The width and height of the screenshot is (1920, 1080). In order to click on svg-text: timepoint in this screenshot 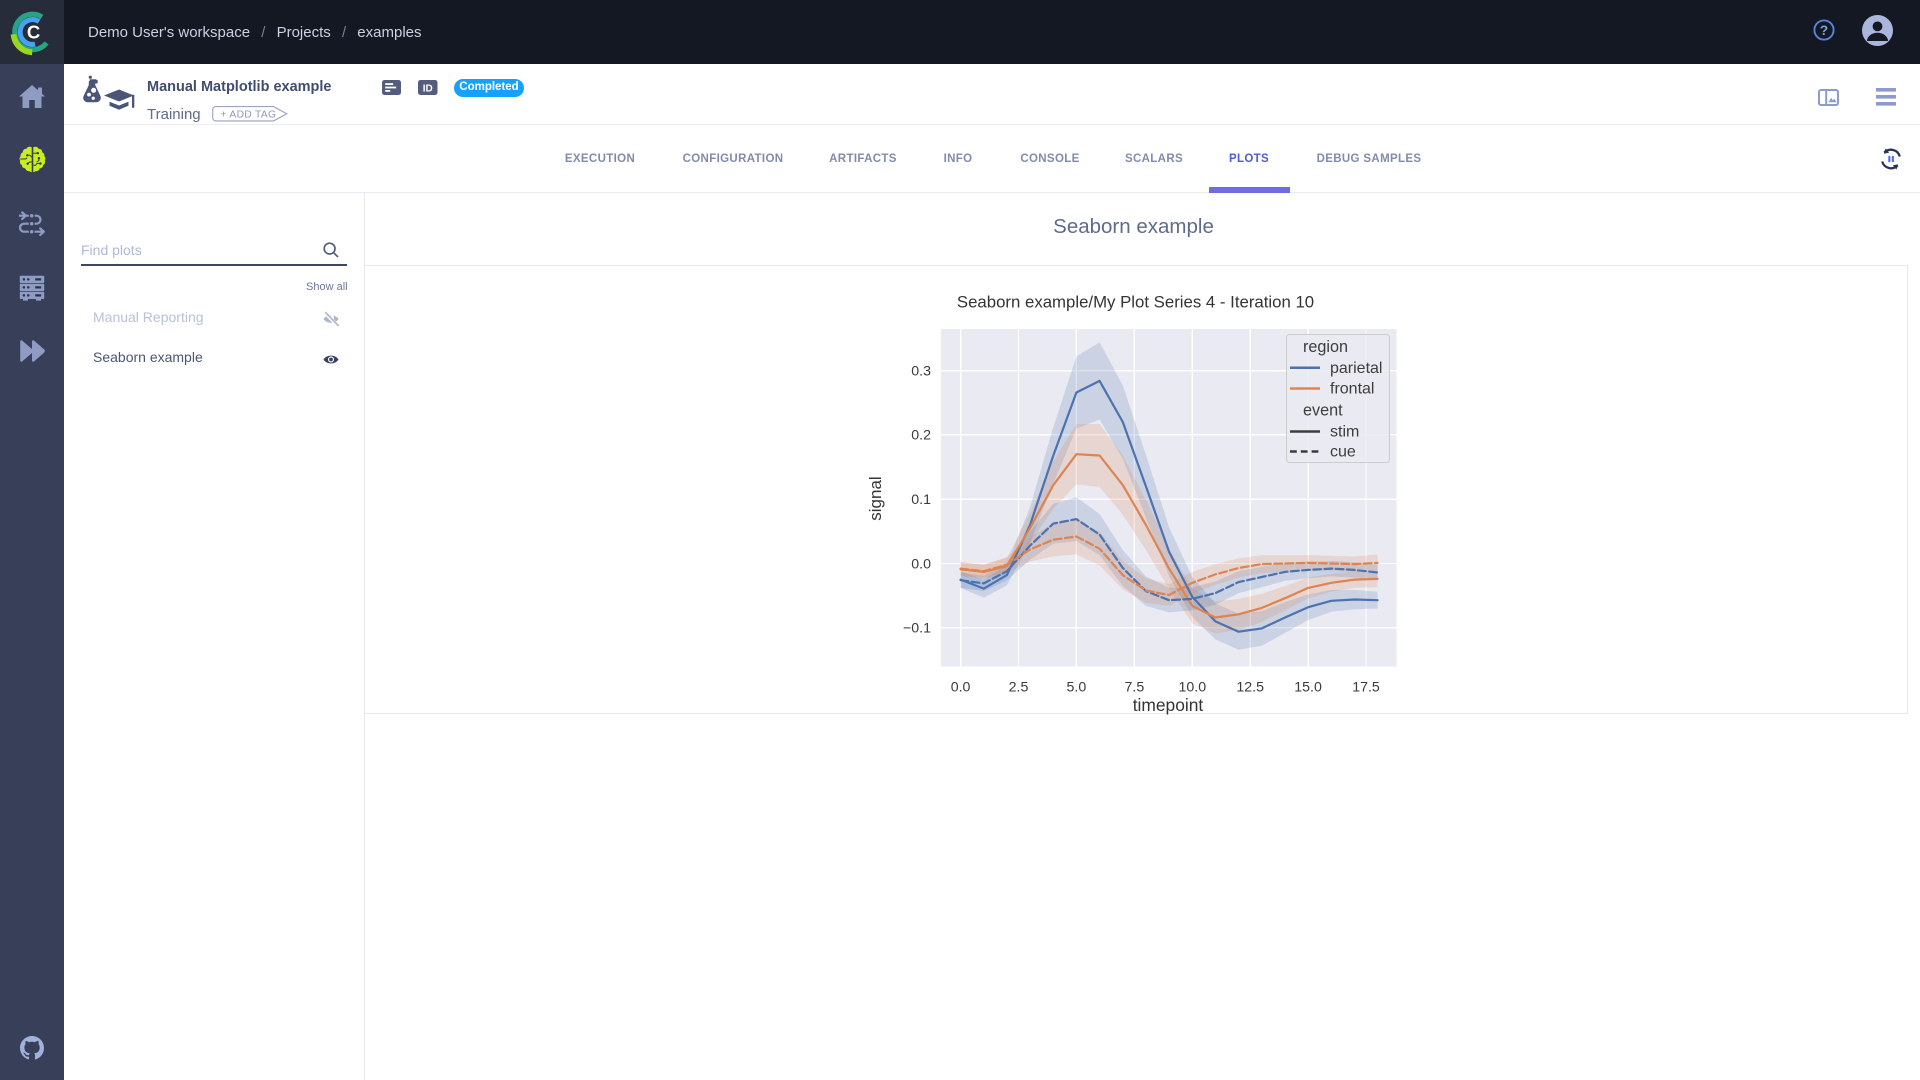, I will do `click(1168, 705)`.